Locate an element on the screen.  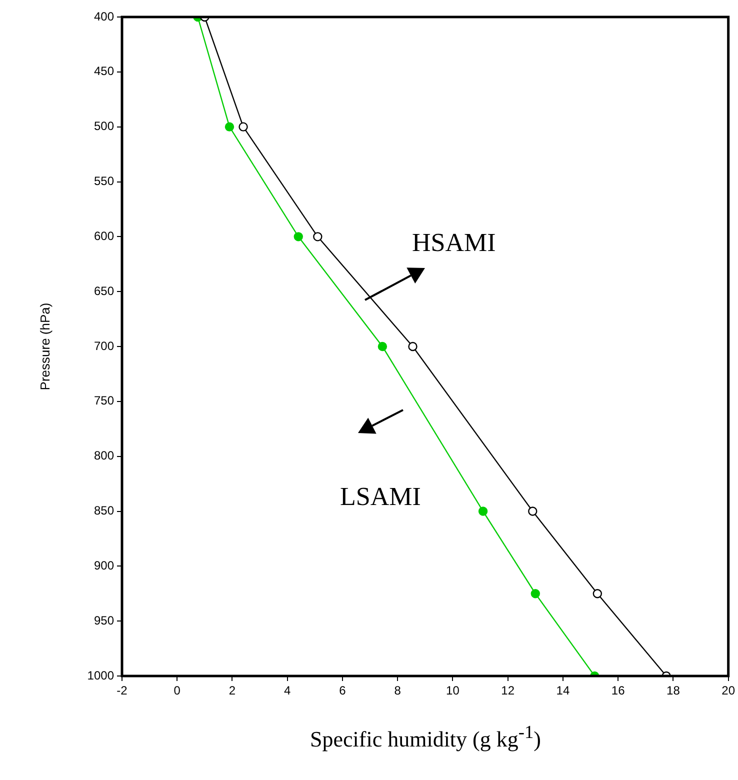
x-tick-label: 0 is located at coordinates (177, 691).